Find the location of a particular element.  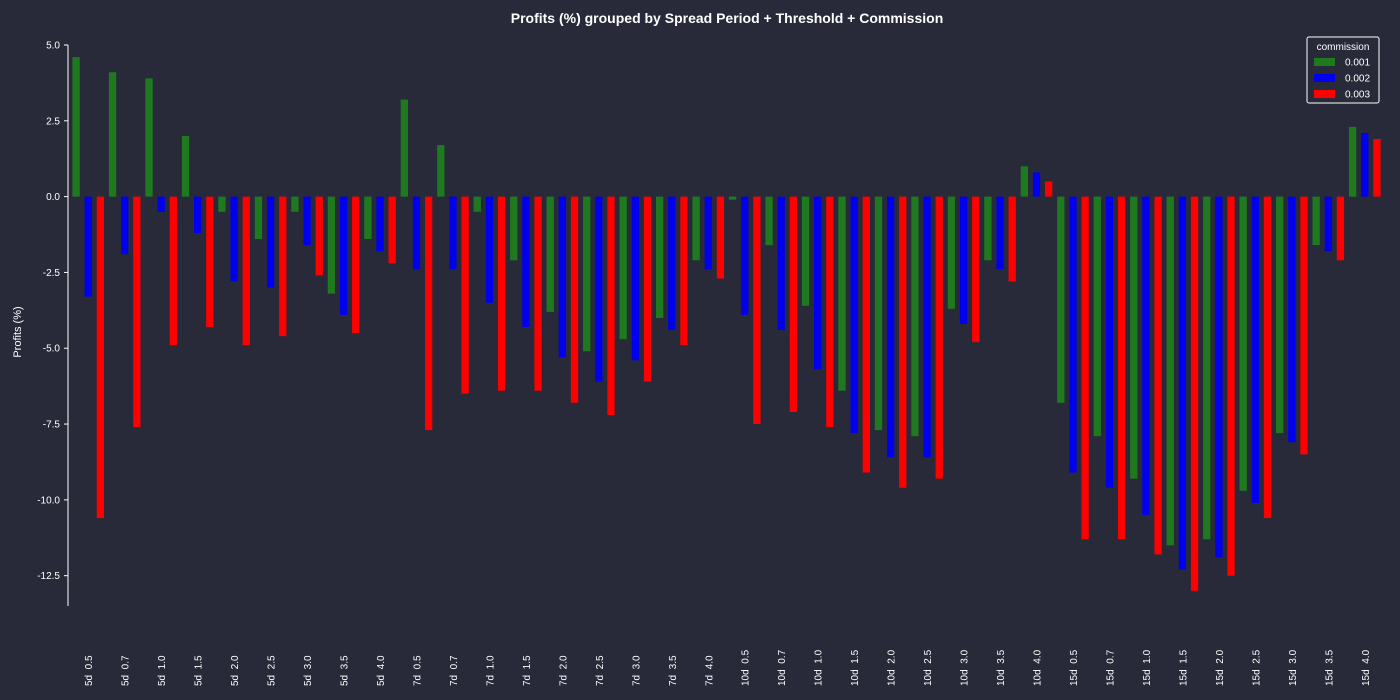

x-tick-label: 7d 0.7 is located at coordinates (454, 670).